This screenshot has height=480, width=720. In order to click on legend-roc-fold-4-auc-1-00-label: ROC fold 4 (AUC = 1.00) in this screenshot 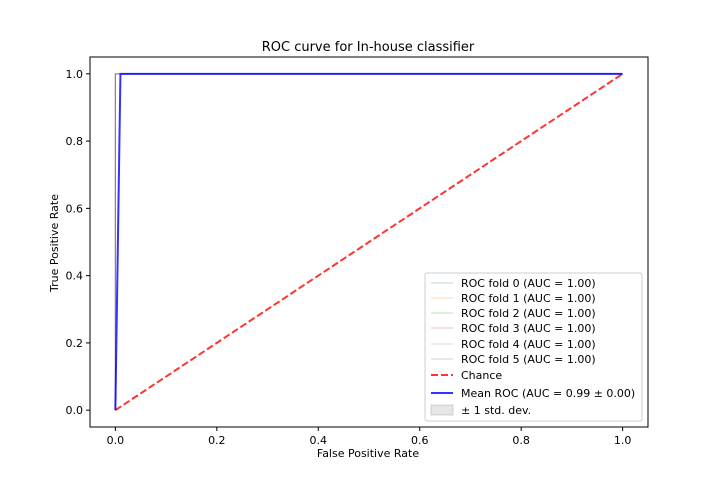, I will do `click(528, 344)`.